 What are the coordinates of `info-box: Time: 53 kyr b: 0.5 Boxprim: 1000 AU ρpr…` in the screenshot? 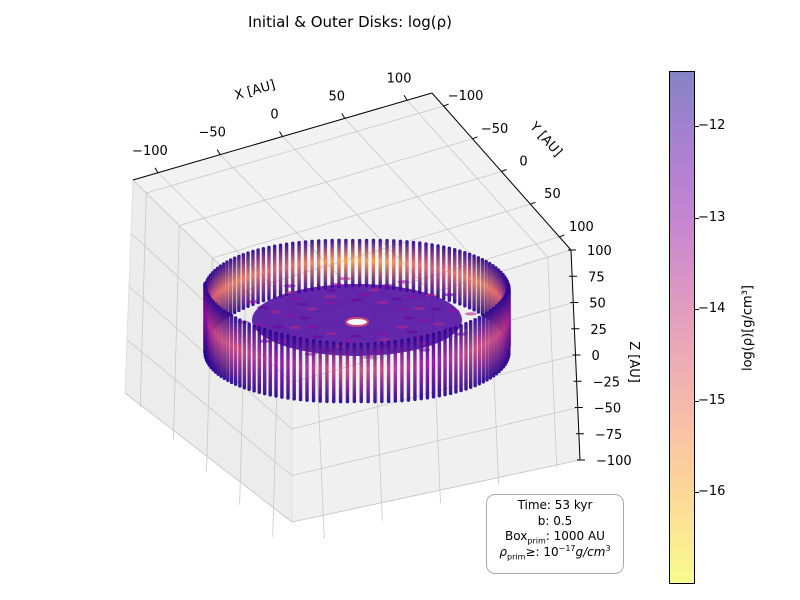 It's located at (555, 534).